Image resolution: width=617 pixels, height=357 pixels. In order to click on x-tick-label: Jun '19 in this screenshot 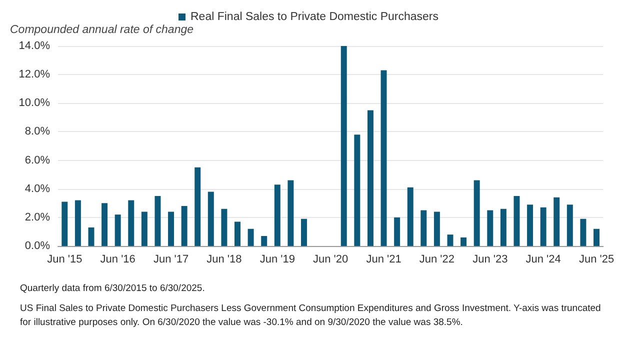, I will do `click(277, 260)`.